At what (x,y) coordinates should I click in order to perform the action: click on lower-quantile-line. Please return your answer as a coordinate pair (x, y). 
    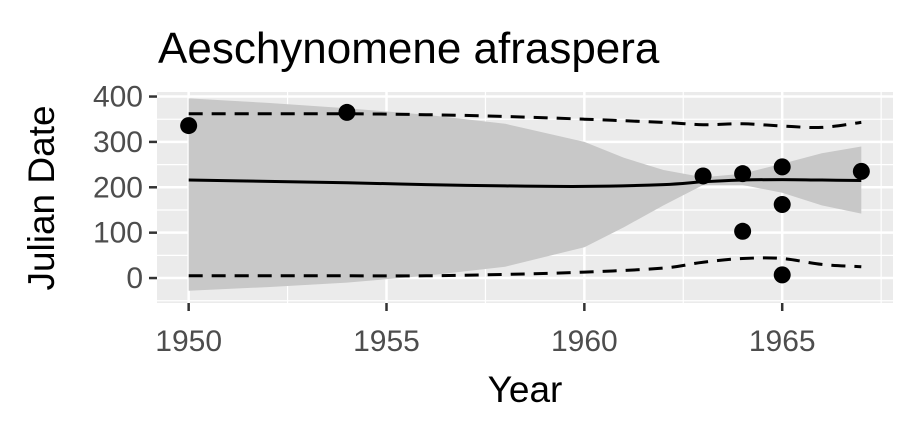
    Looking at the image, I should click on (525, 267).